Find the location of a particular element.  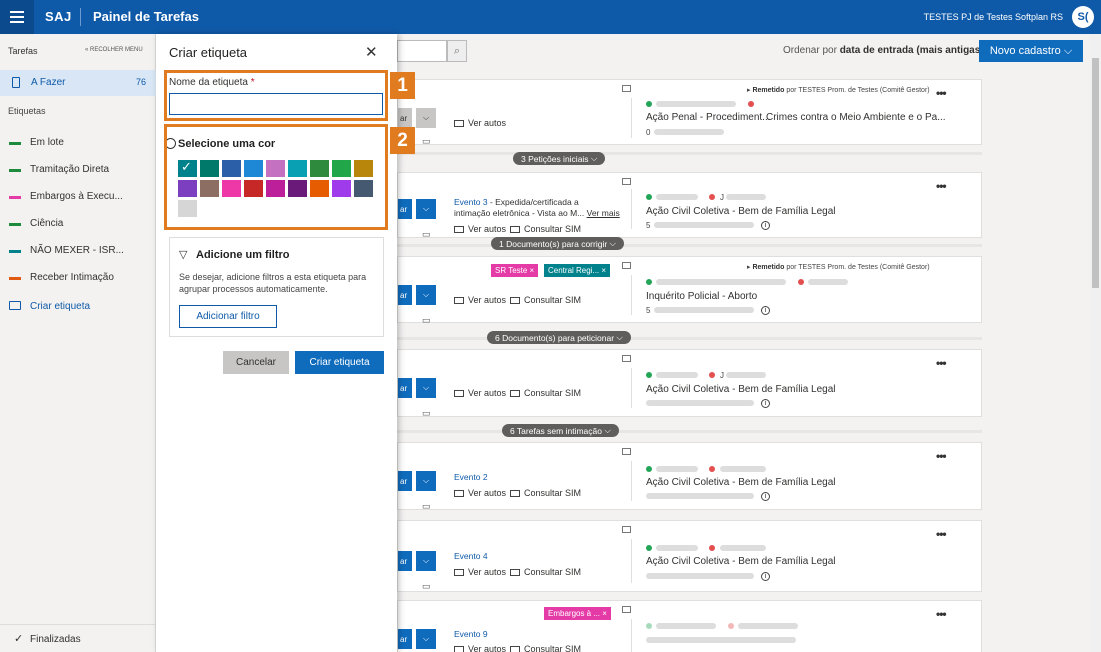

scrollbar-thumb is located at coordinates (1095, 173).